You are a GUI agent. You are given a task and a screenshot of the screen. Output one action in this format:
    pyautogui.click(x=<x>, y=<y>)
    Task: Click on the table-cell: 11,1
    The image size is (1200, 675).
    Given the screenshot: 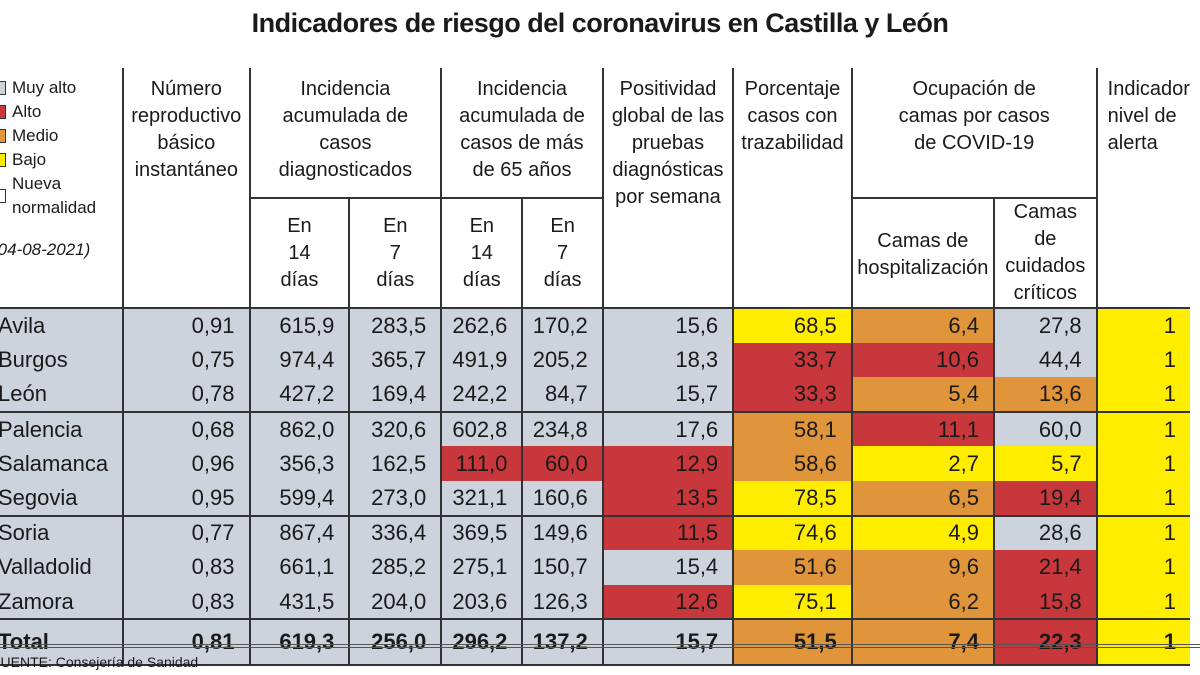 What is the action you would take?
    pyautogui.click(x=922, y=428)
    